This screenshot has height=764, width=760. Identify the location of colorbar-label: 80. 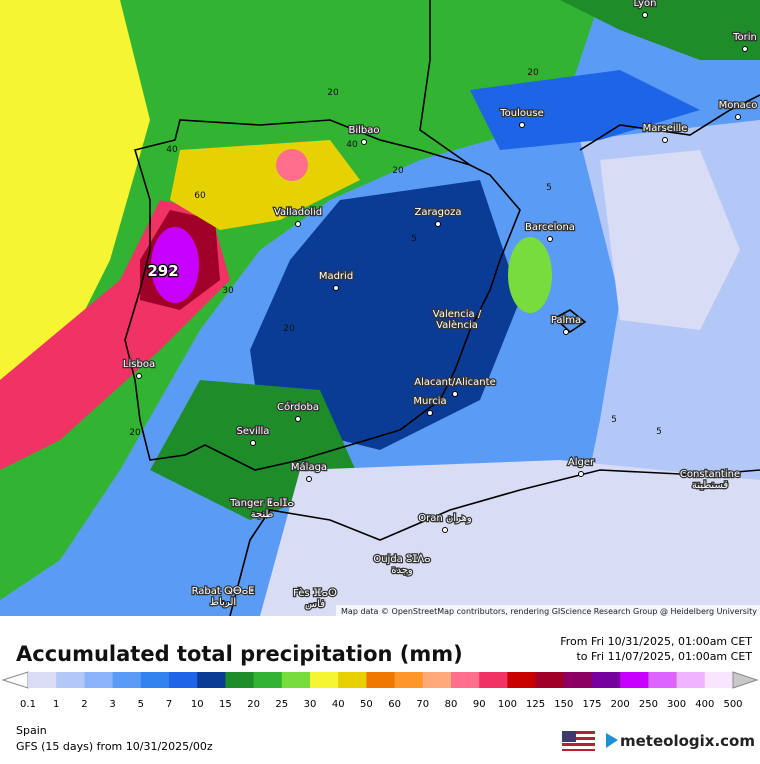
(451, 704).